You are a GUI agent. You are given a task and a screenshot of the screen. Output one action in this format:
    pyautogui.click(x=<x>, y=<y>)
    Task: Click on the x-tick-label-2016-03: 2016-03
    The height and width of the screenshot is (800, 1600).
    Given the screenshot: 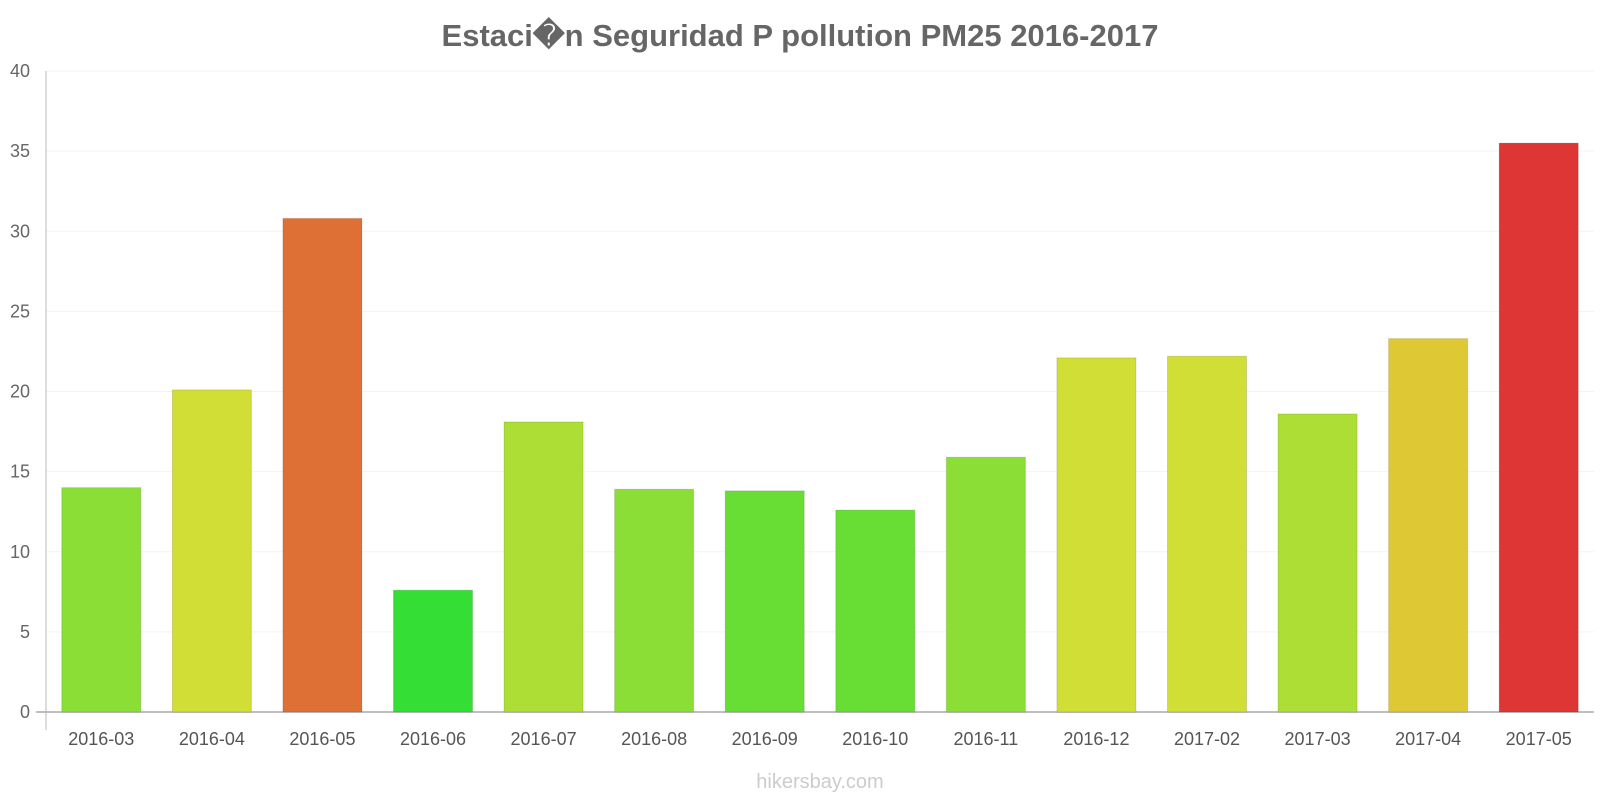 What is the action you would take?
    pyautogui.click(x=101, y=739)
    